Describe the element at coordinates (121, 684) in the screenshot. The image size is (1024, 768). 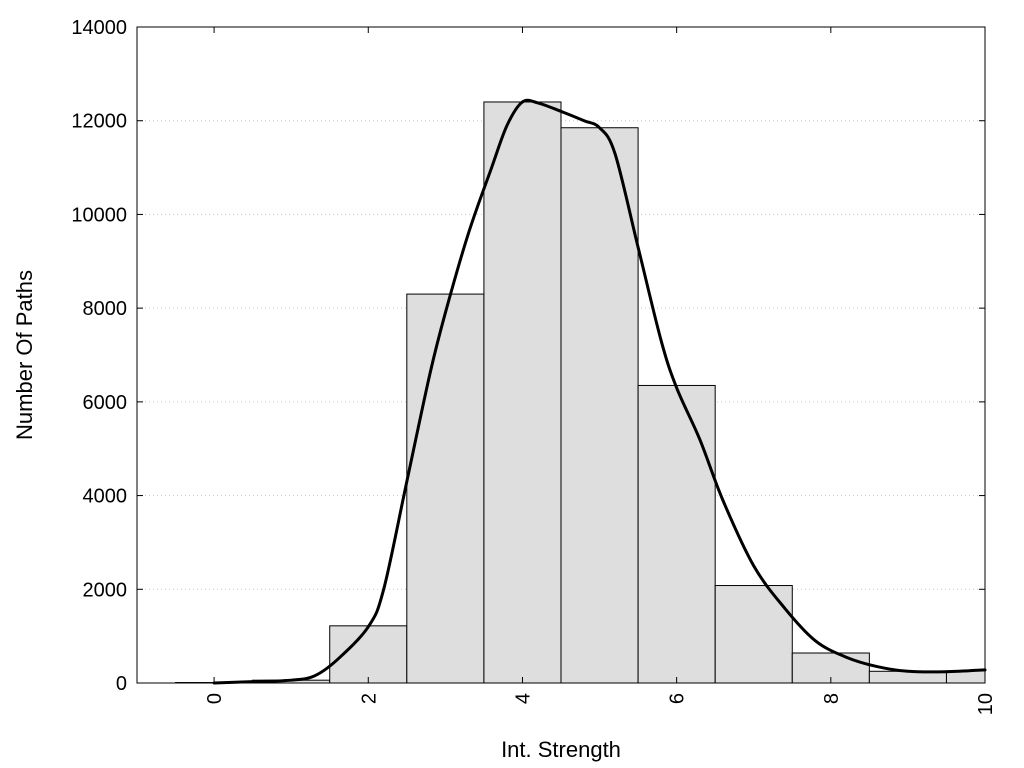
I see `y-tick-label: 0` at that location.